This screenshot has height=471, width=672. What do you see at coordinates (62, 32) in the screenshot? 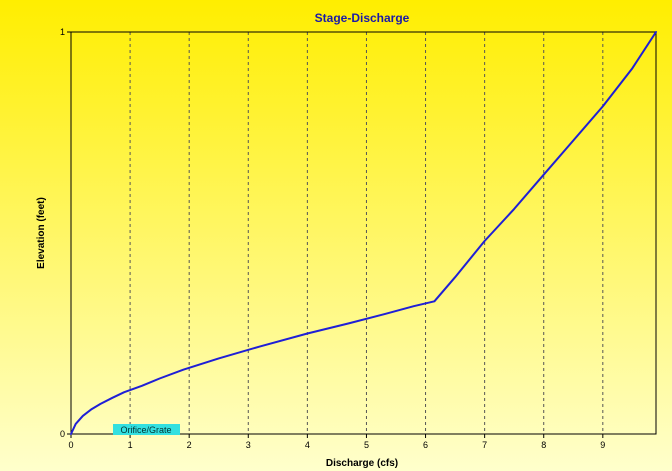
I see `y-tick-label-1: 1` at bounding box center [62, 32].